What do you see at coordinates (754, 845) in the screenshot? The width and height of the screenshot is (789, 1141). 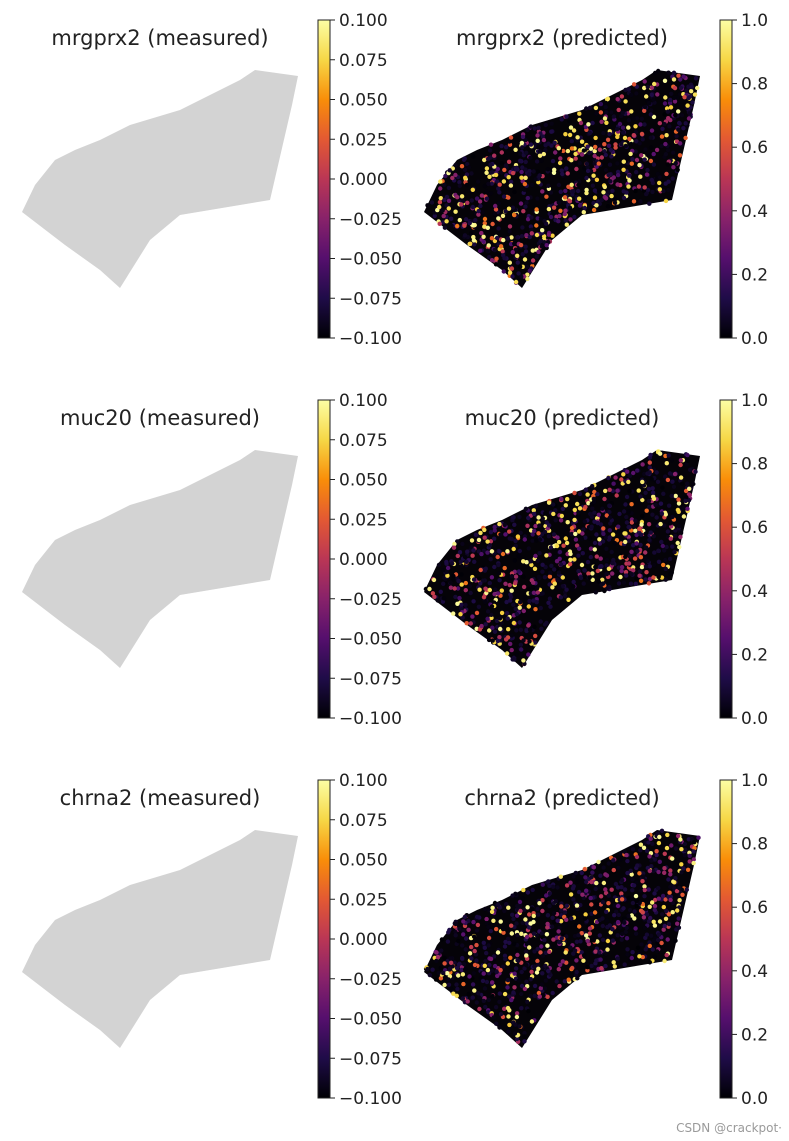 I see `colorbar-tick-label: 0.8` at bounding box center [754, 845].